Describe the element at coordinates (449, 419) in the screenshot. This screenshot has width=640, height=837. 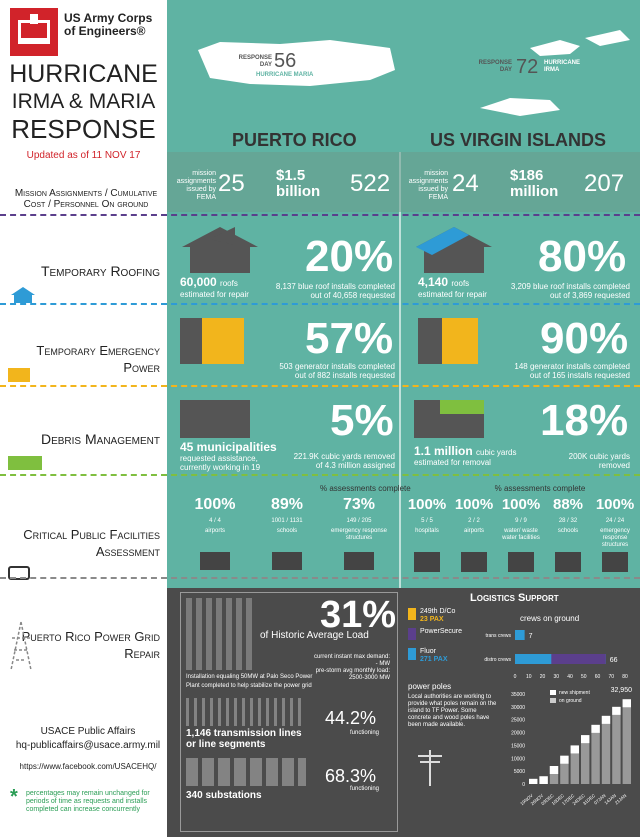
I see `usvi-truck` at that location.